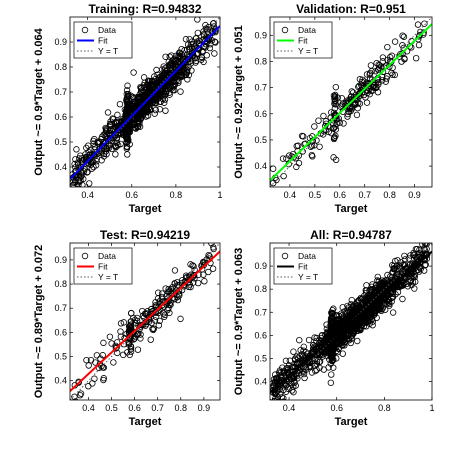 Image resolution: width=474 pixels, height=455 pixels. What do you see at coordinates (389, 195) in the screenshot?
I see `x-tick-label: 0.8` at bounding box center [389, 195].